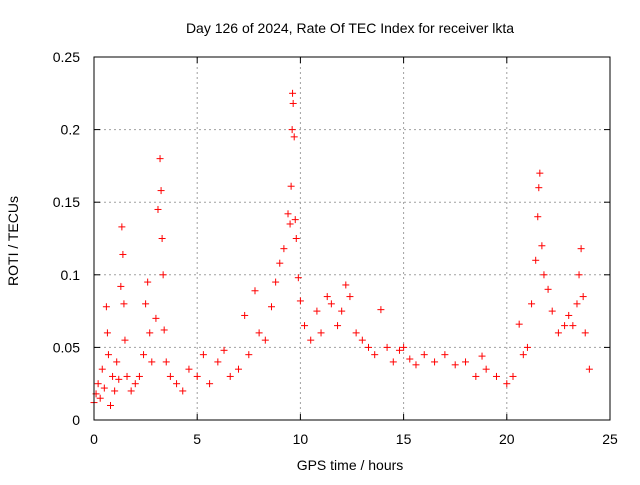 Image resolution: width=640 pixels, height=485 pixels. I want to click on y-tick-label: 0.2, so click(71, 130).